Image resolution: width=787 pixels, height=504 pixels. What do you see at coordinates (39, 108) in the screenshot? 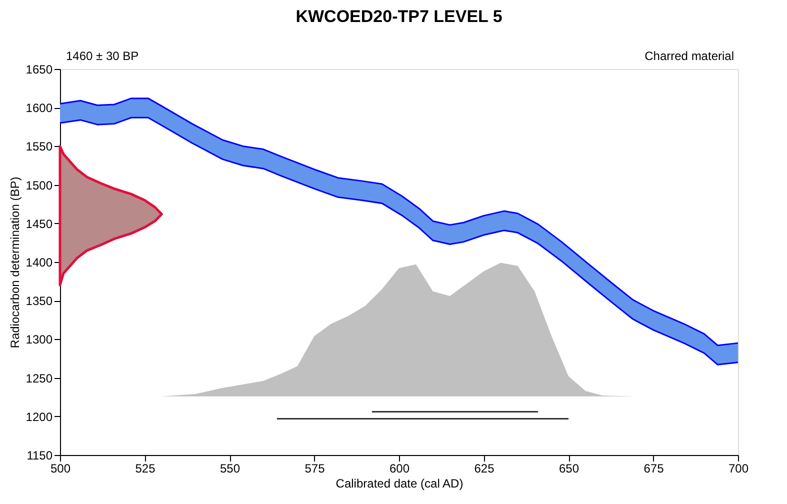
I see `y-tick-label: 1600` at bounding box center [39, 108].